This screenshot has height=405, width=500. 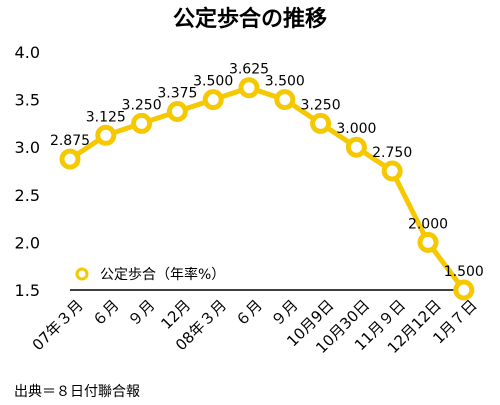 I want to click on y-tick-label: 2.0, so click(x=27, y=242).